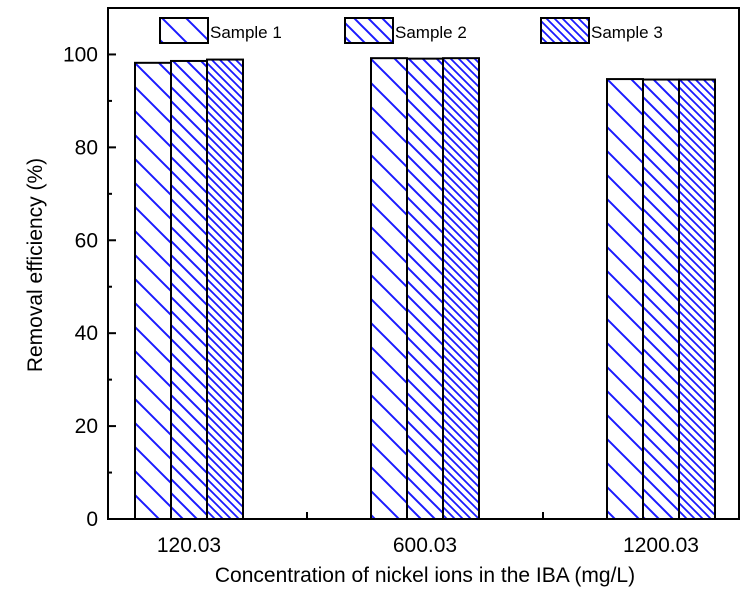  What do you see at coordinates (697, 299) in the screenshot?
I see `bar-3-1200.03` at bounding box center [697, 299].